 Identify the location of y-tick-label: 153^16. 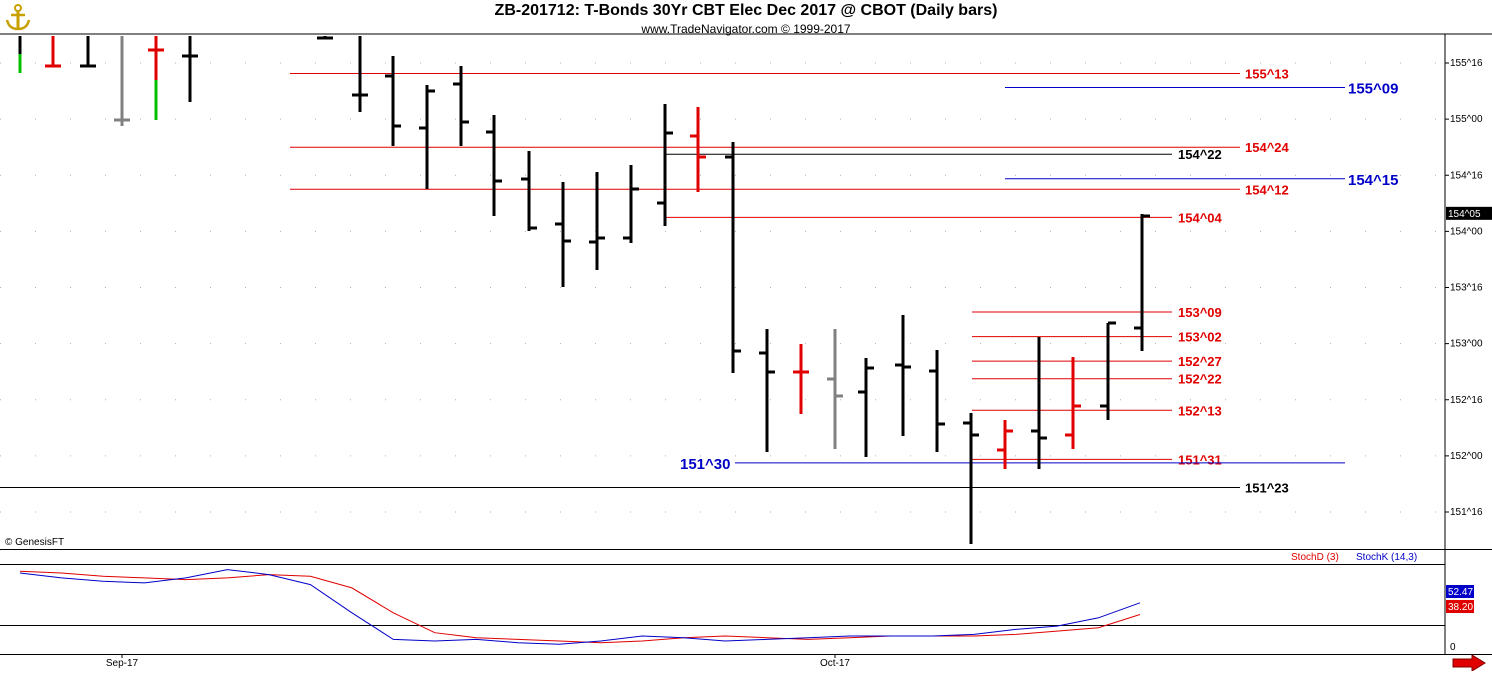
(1466, 288).